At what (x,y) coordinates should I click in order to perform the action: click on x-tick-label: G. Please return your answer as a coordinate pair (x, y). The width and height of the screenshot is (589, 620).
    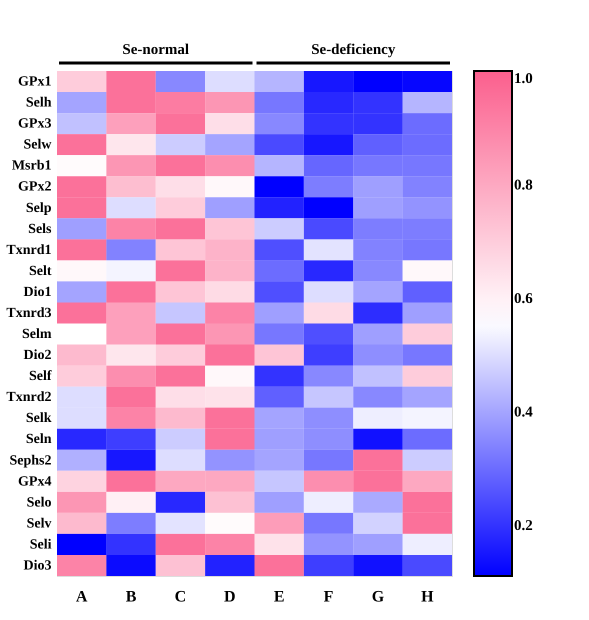
    Looking at the image, I should click on (378, 597).